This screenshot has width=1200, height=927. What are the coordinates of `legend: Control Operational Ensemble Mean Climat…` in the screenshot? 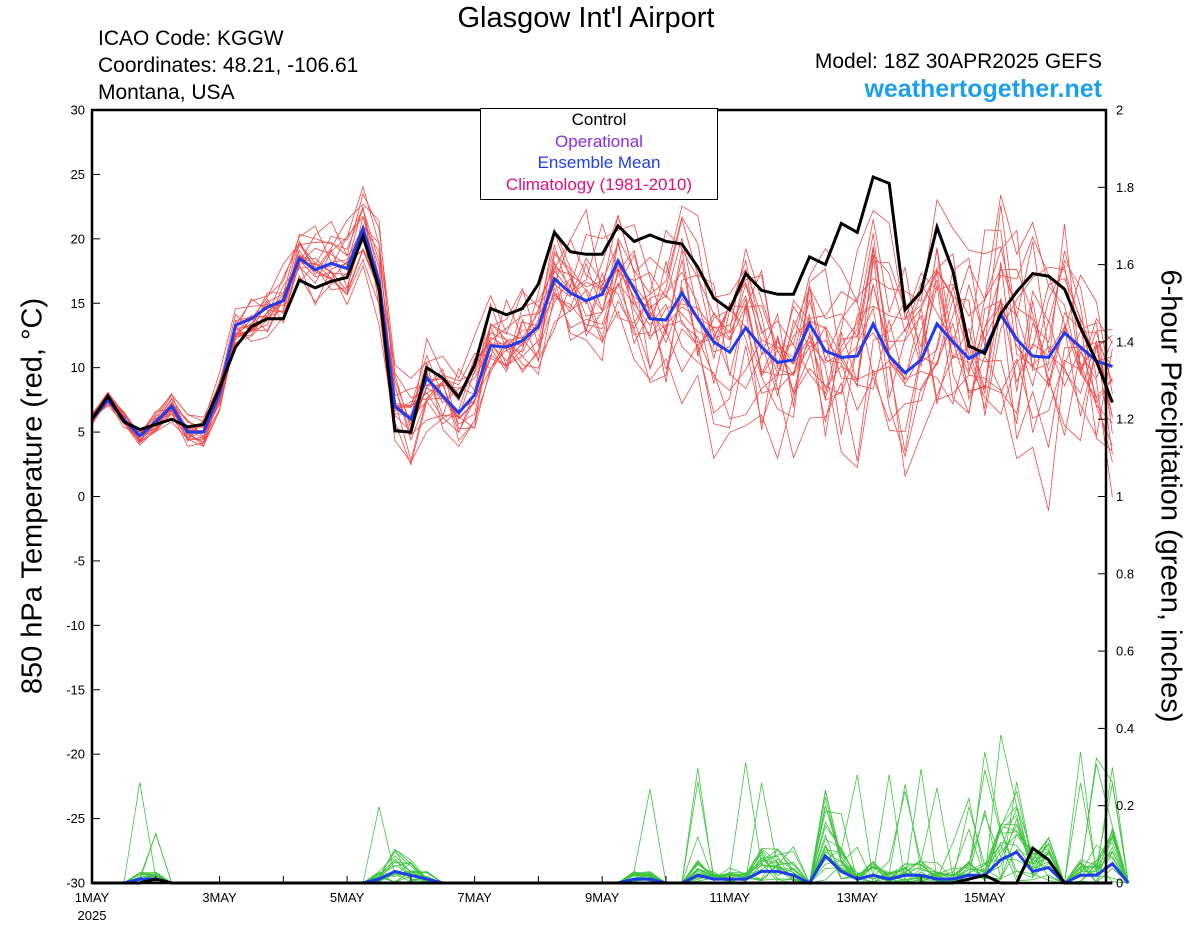 It's located at (599, 154).